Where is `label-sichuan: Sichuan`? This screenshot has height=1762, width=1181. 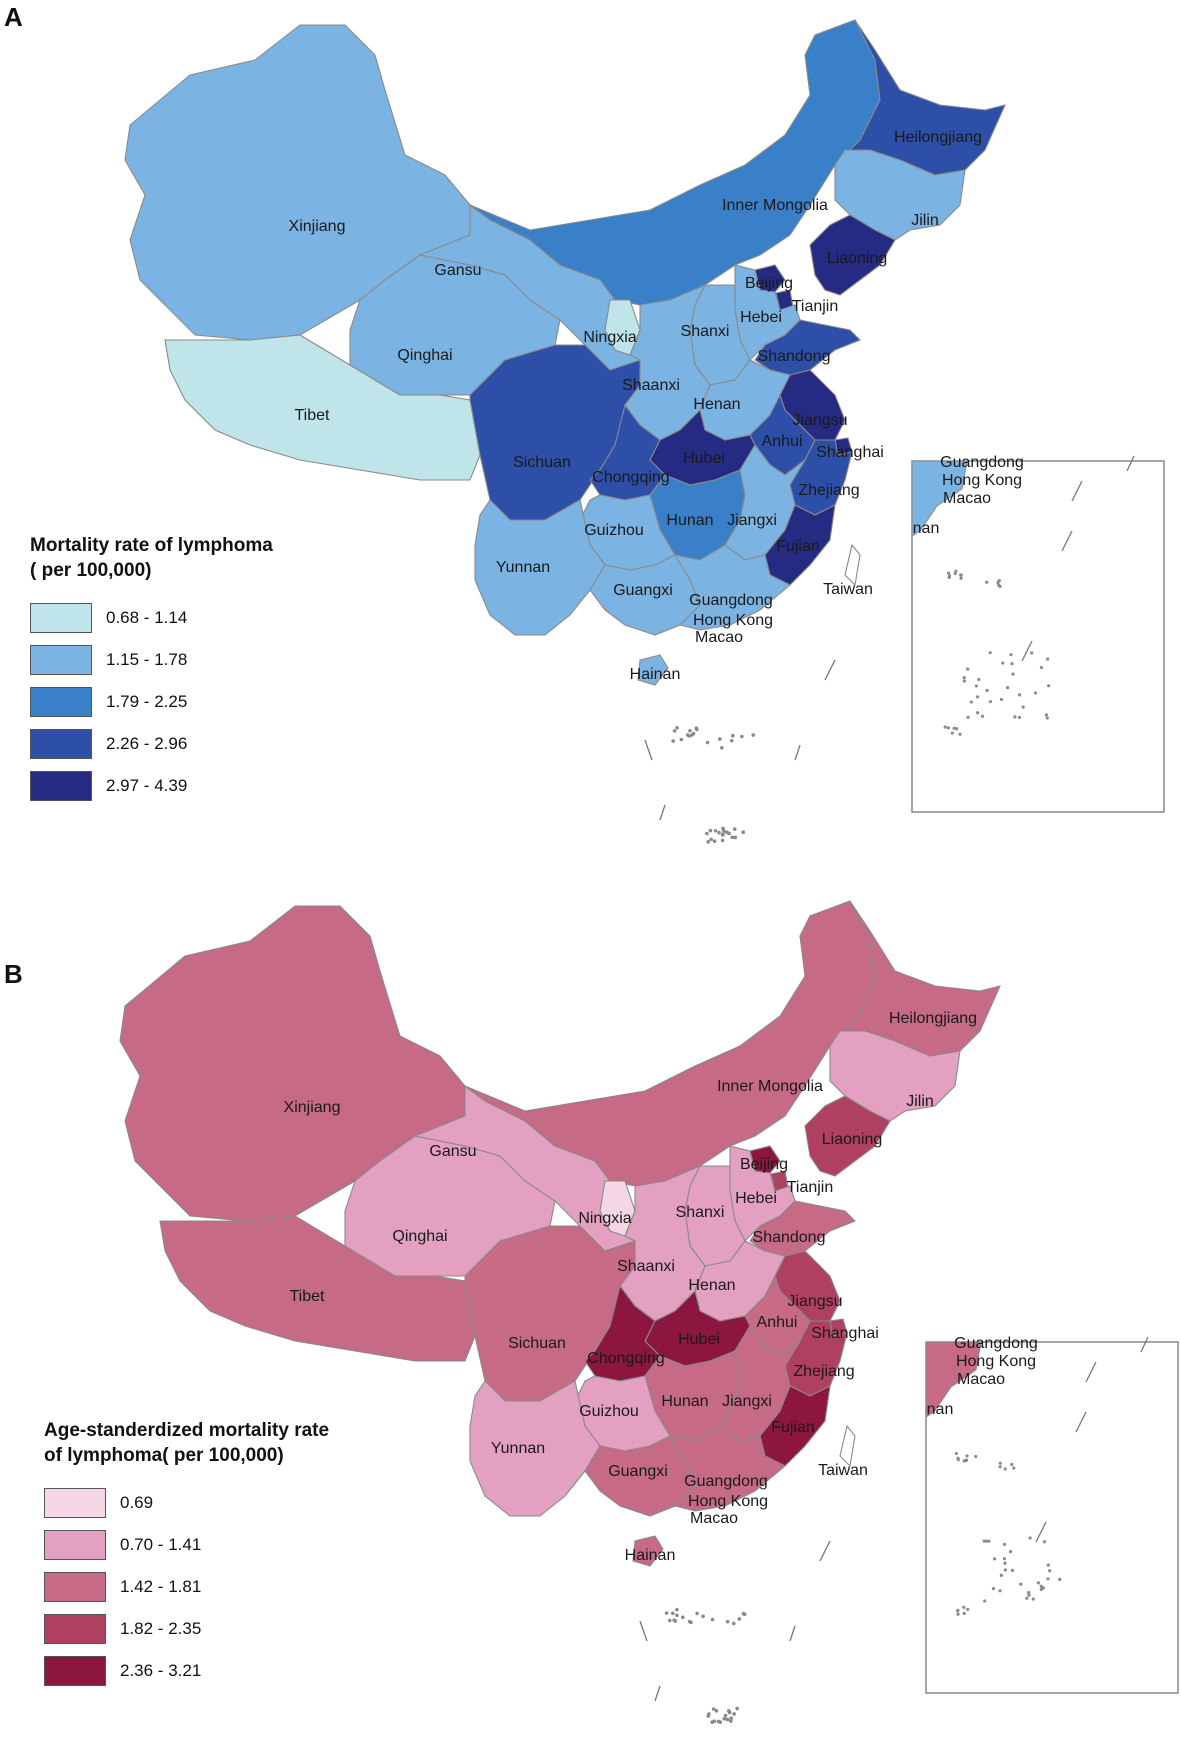
label-sichuan: Sichuan is located at coordinates (542, 462).